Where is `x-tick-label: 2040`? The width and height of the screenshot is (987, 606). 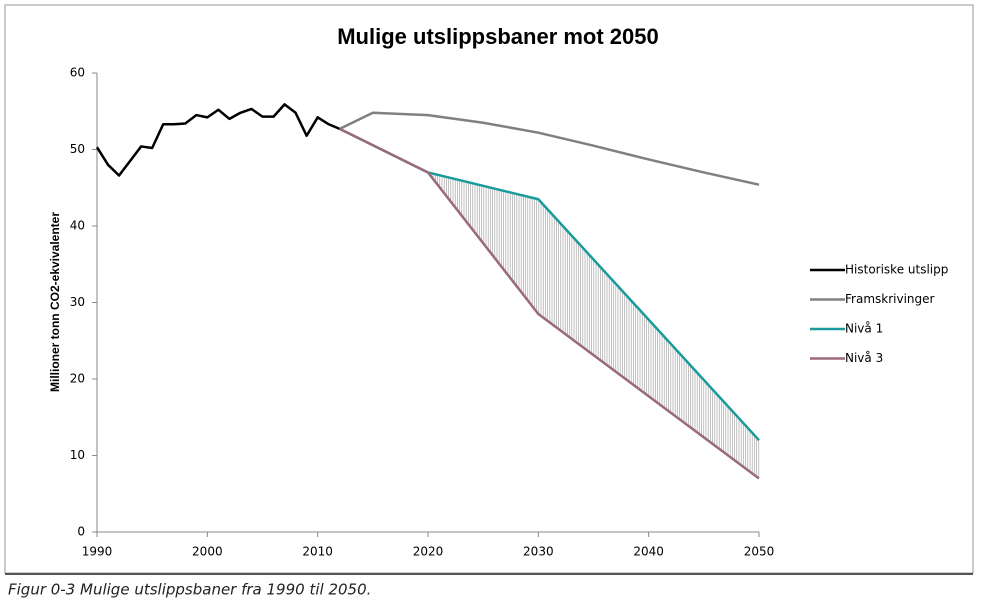
x-tick-label: 2040 is located at coordinates (648, 552).